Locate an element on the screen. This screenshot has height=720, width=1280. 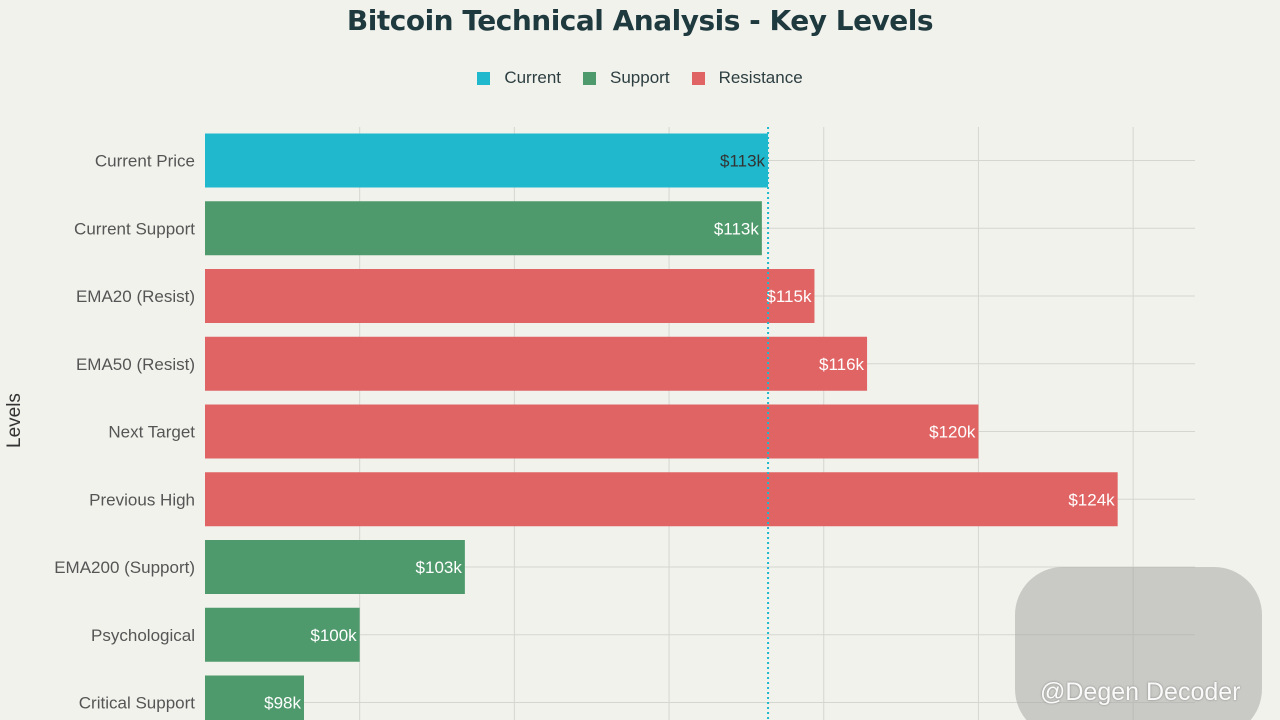
category-label-6: EMA200 (Support) is located at coordinates (124, 567).